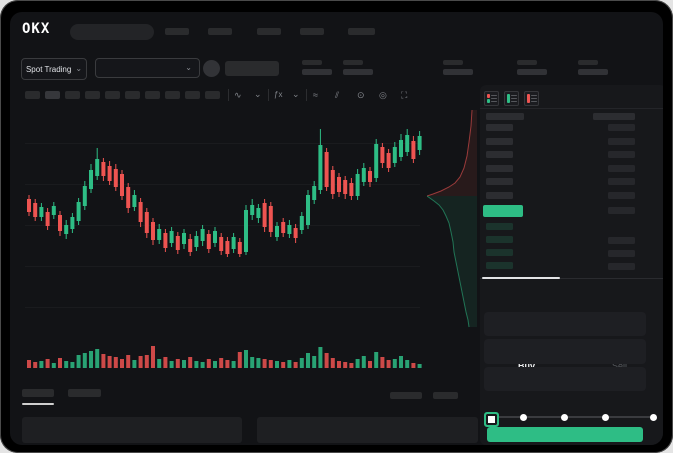  I want to click on amount-input, so click(565, 351).